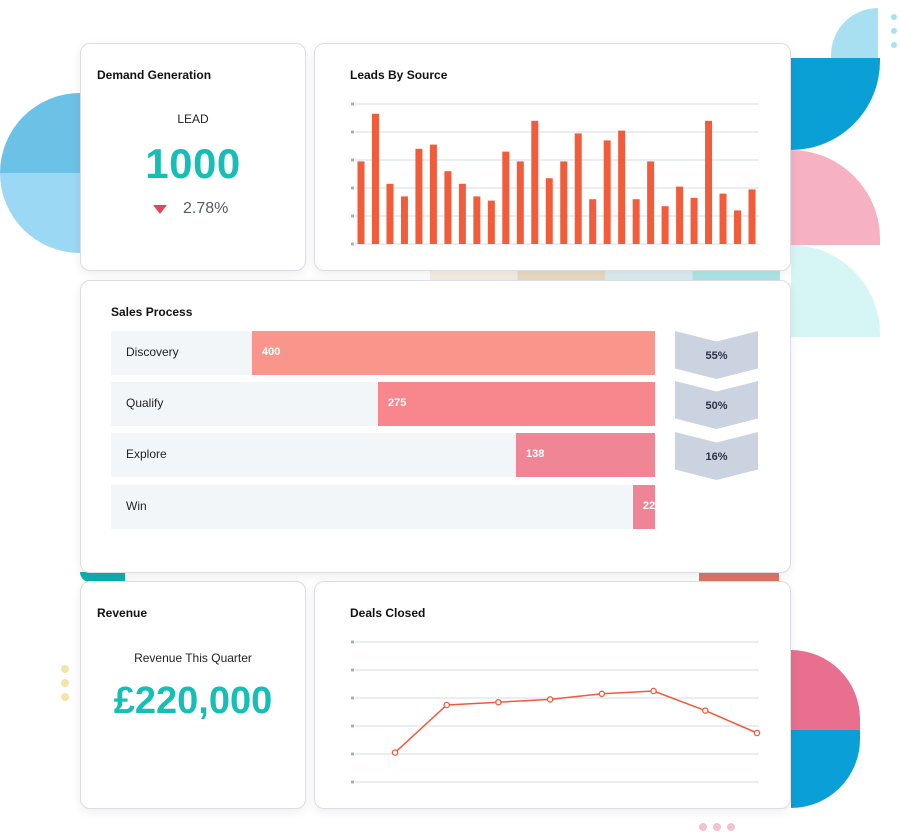  Describe the element at coordinates (516, 404) in the screenshot. I see `funnel-bar: 275` at that location.